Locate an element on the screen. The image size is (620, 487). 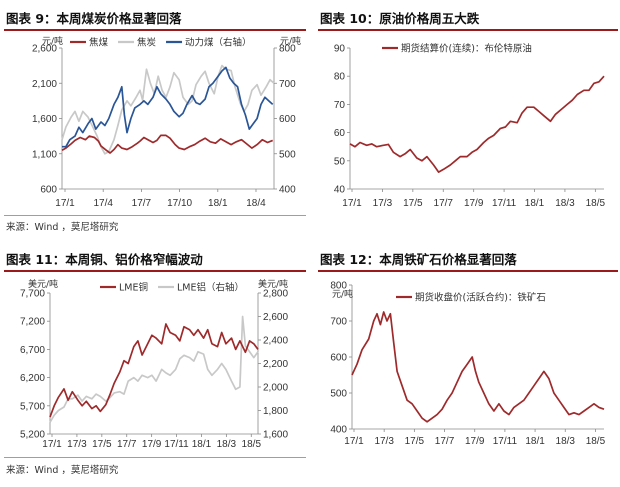
panel-title: 图表 12：本周铁矿石价格显著回落 is located at coordinates (418, 259).